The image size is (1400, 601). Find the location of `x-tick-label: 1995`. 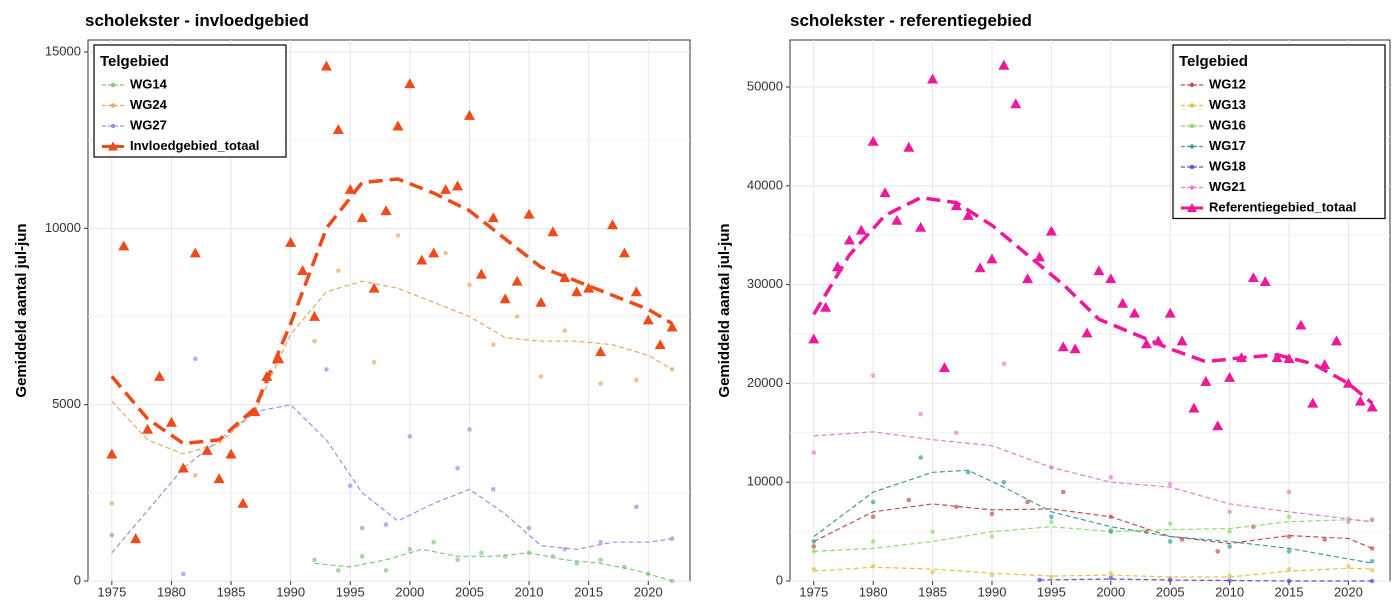

x-tick-label: 1995 is located at coordinates (1051, 591).